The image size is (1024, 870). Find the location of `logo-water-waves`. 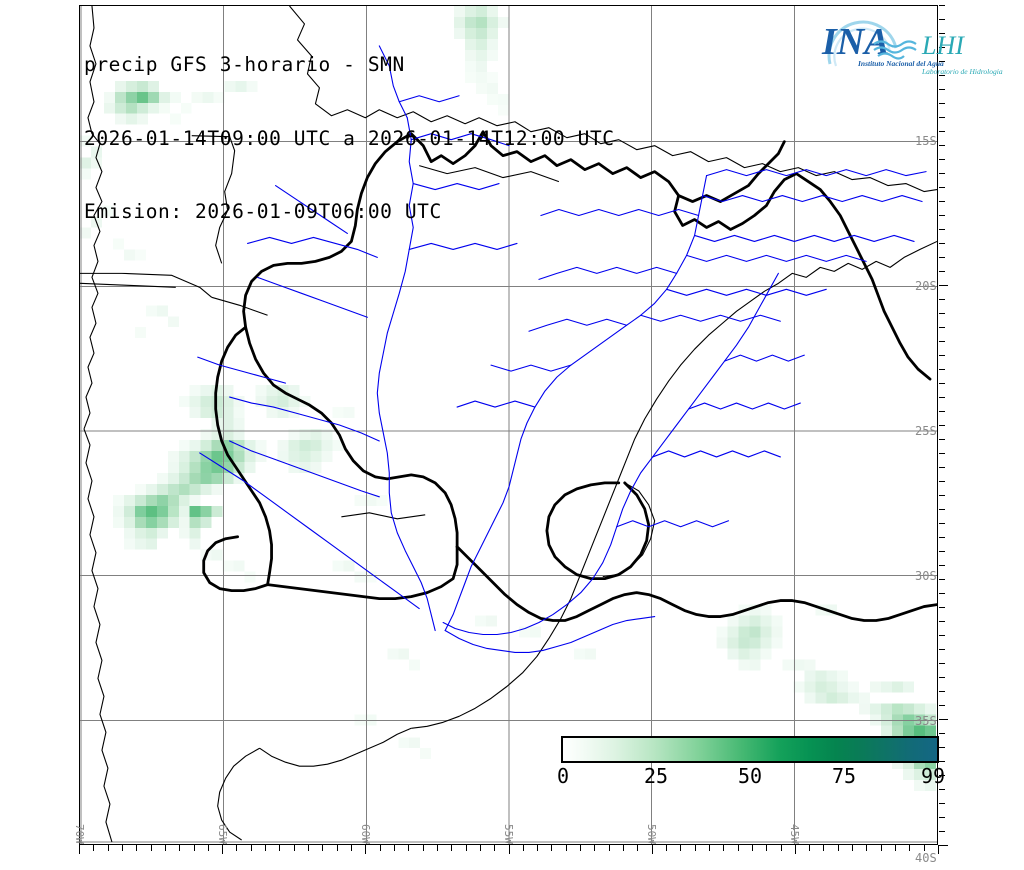

logo-water-waves is located at coordinates (895, 50).